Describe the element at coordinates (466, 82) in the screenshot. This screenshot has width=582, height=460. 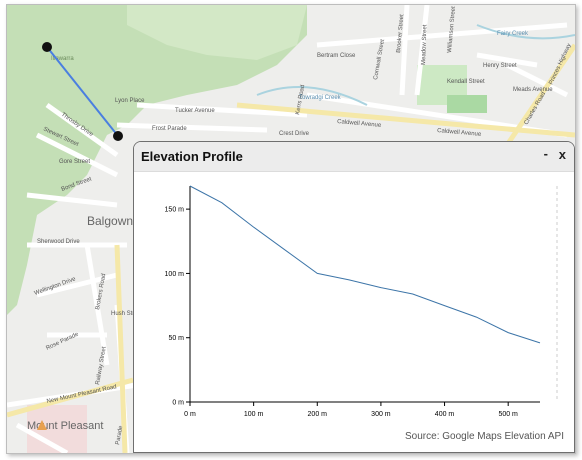
I see `street-label: Kendall Street` at that location.